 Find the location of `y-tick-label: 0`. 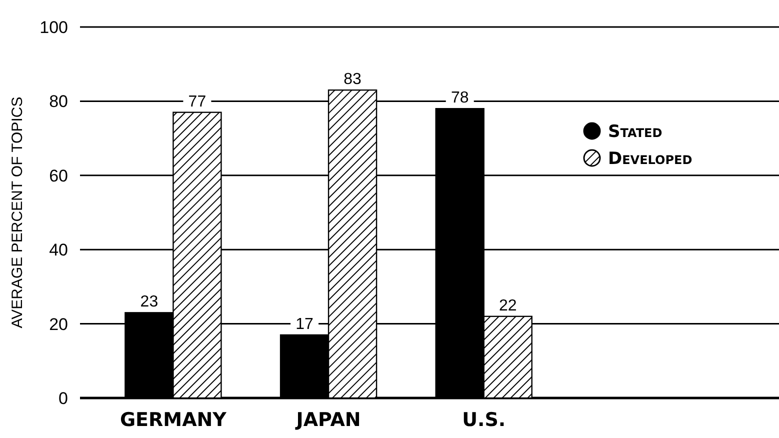

y-tick-label: 0 is located at coordinates (63, 398).